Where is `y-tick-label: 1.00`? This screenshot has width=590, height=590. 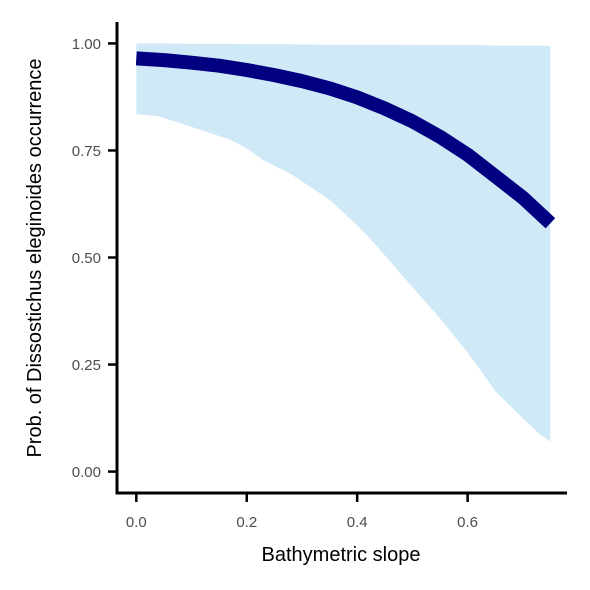
y-tick-label: 1.00 is located at coordinates (86, 44).